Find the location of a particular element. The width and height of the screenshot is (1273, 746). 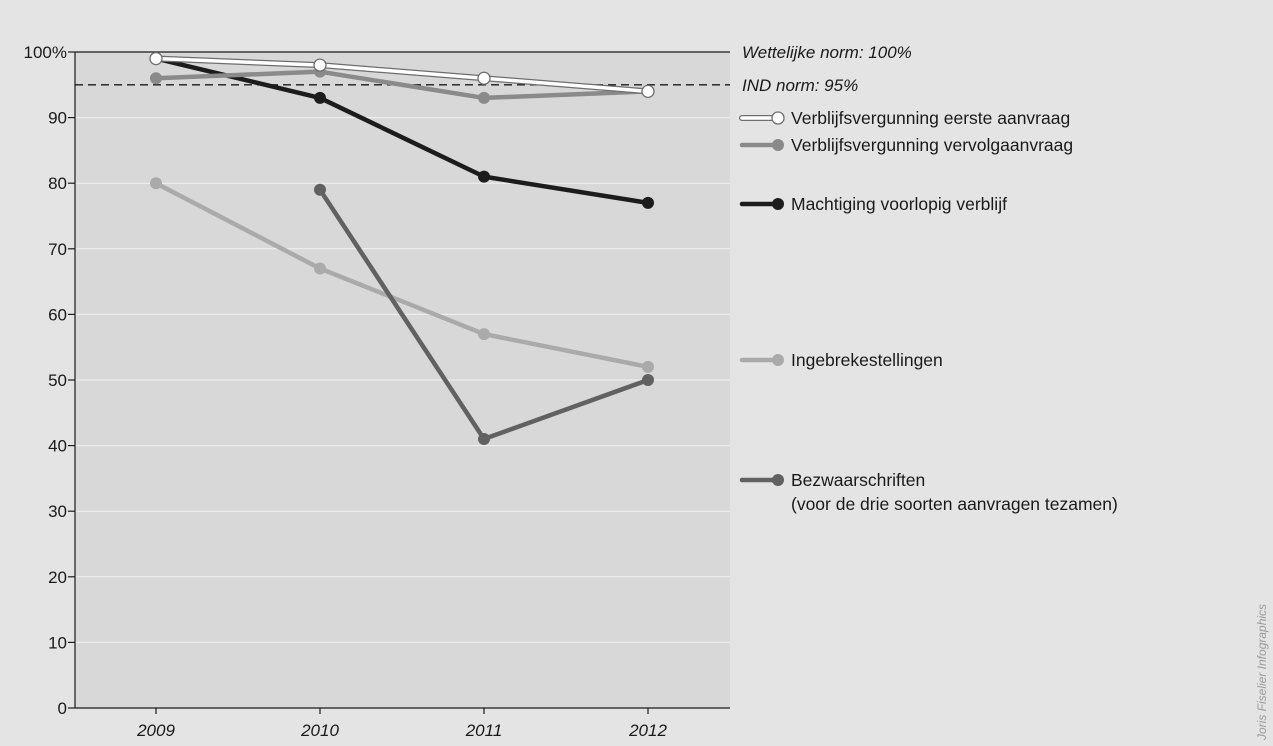

y-tick-label: 100% is located at coordinates (45, 52).